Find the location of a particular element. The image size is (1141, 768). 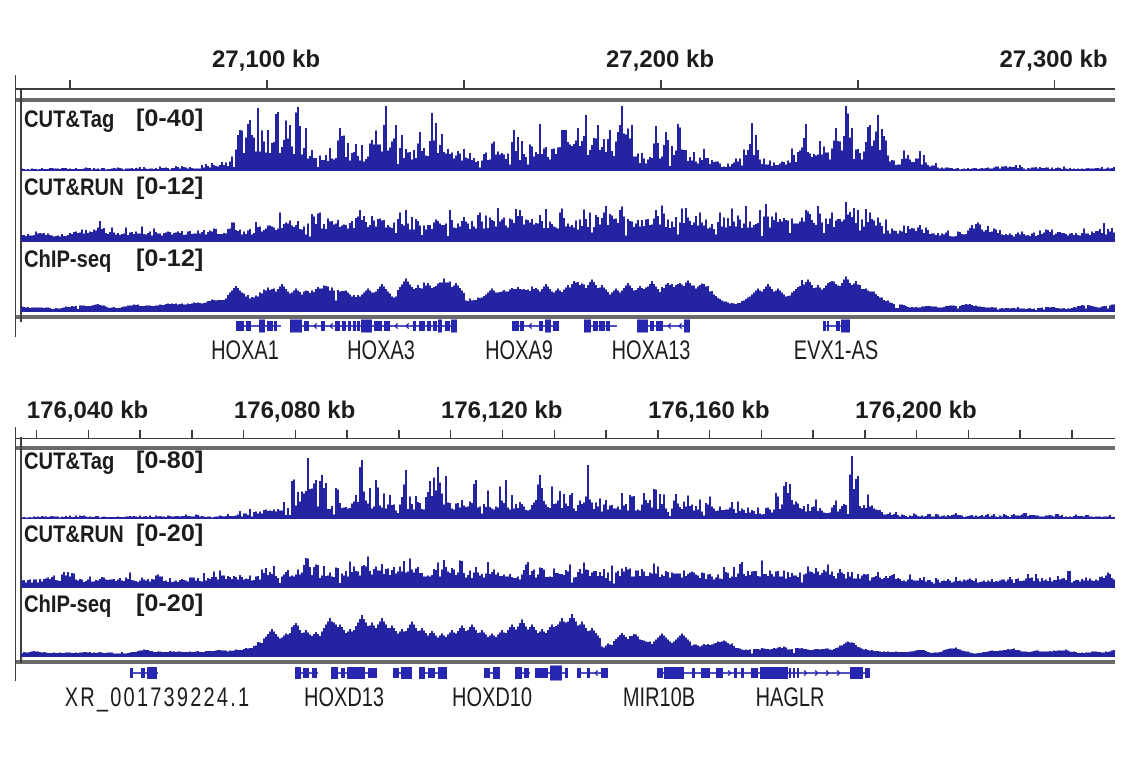

gene-name-label: MIR10B is located at coordinates (658, 696).